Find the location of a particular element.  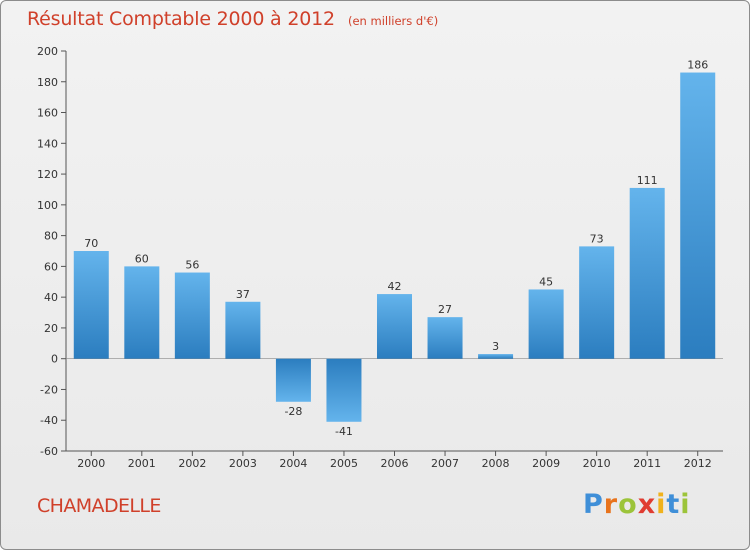

y-tick-label: 200 is located at coordinates (47, 51).